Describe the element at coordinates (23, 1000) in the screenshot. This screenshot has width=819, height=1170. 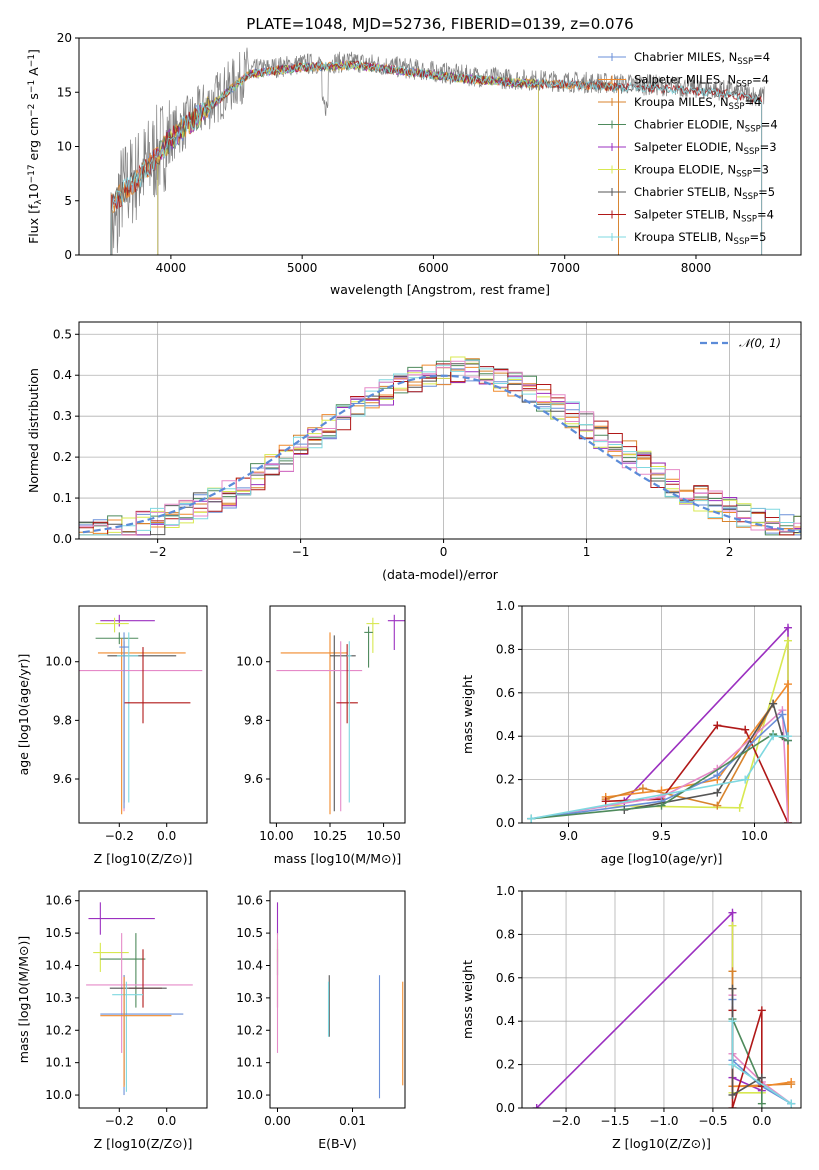
I see `y-axis-label: mass [log10(M/M⊙)]` at that location.